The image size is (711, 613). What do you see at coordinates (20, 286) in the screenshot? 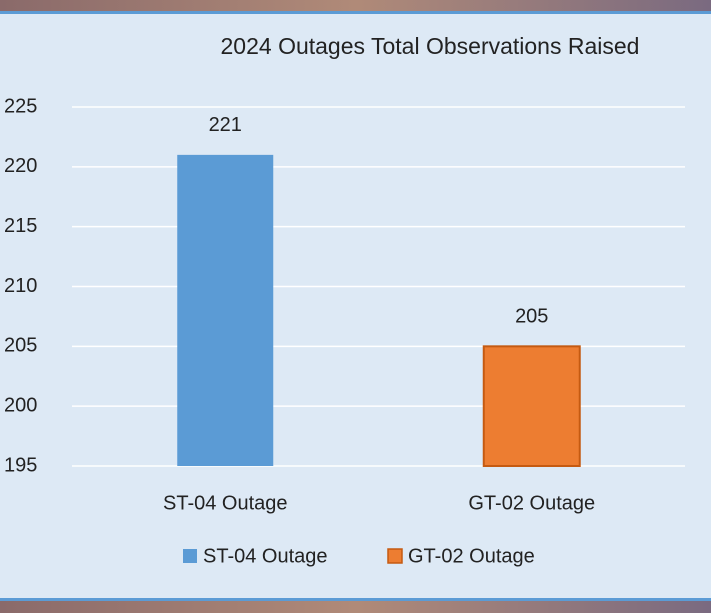
I see `y-tick-label: 210` at bounding box center [20, 286].